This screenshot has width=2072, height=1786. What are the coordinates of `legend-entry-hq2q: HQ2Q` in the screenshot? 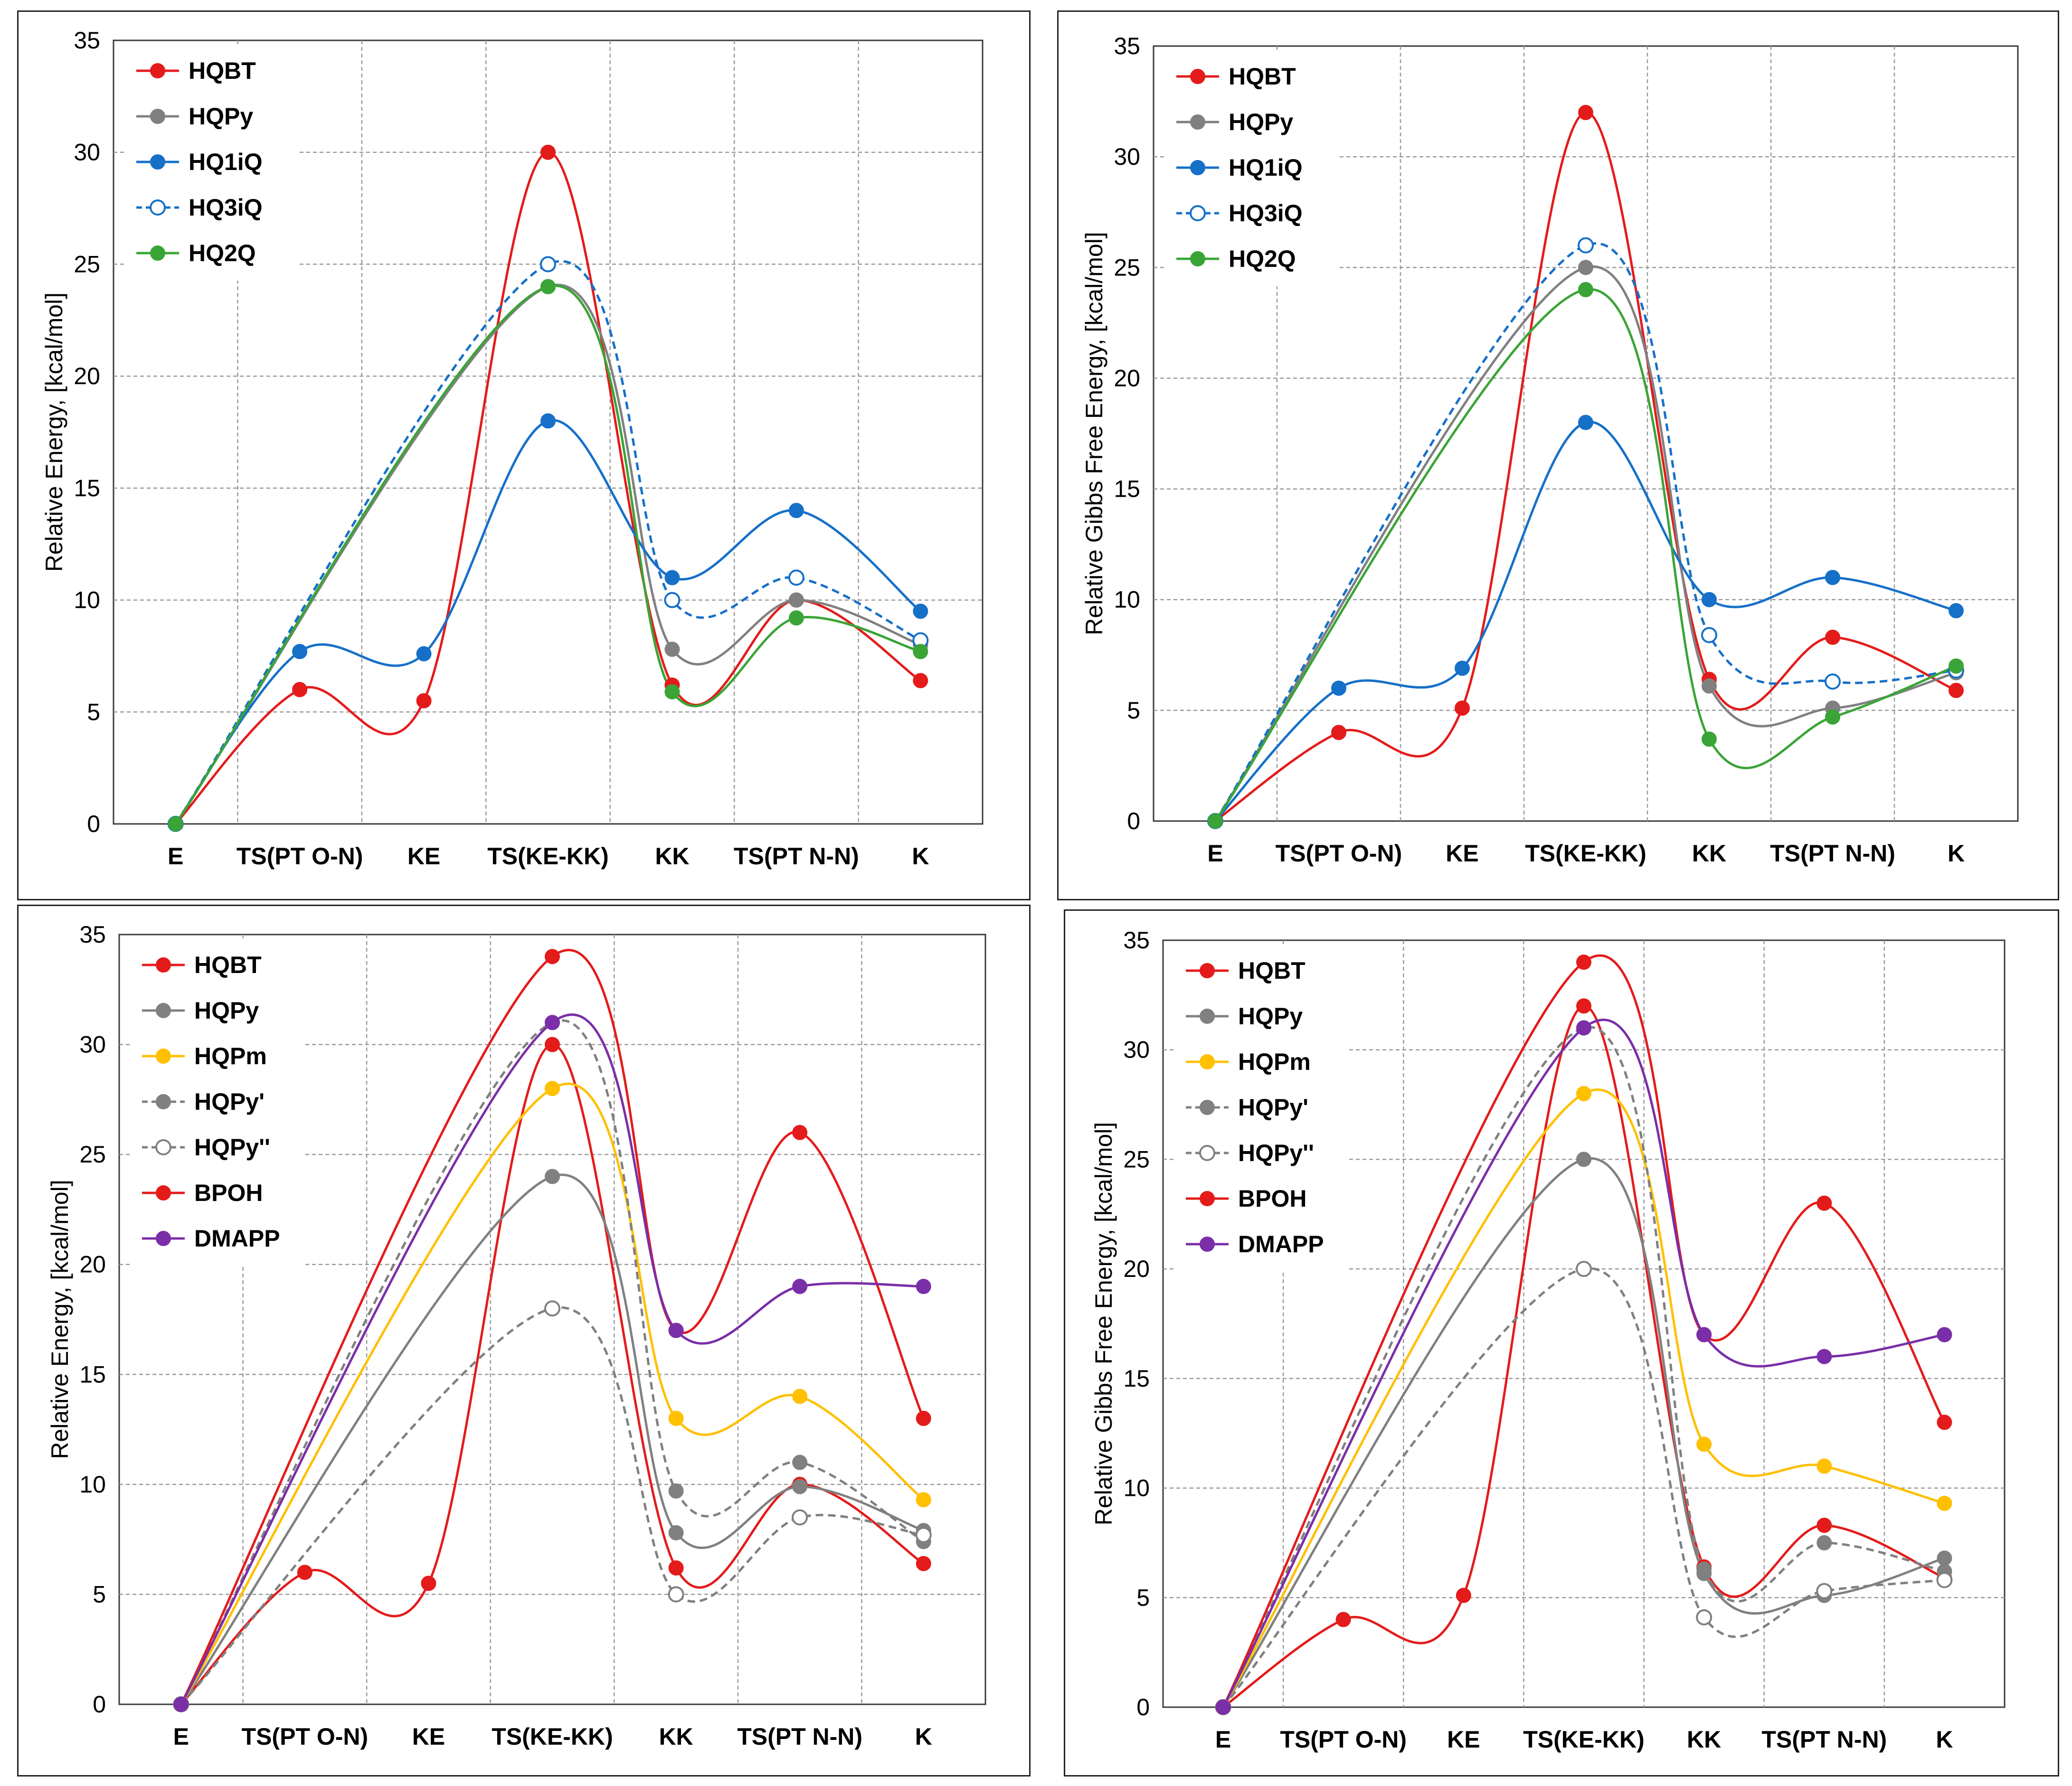 It's located at (222, 253).